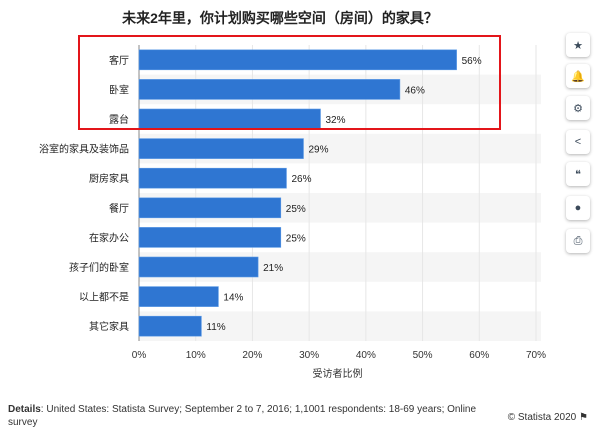  Describe the element at coordinates (578, 241) in the screenshot. I see `print-icon: ⎙` at that location.